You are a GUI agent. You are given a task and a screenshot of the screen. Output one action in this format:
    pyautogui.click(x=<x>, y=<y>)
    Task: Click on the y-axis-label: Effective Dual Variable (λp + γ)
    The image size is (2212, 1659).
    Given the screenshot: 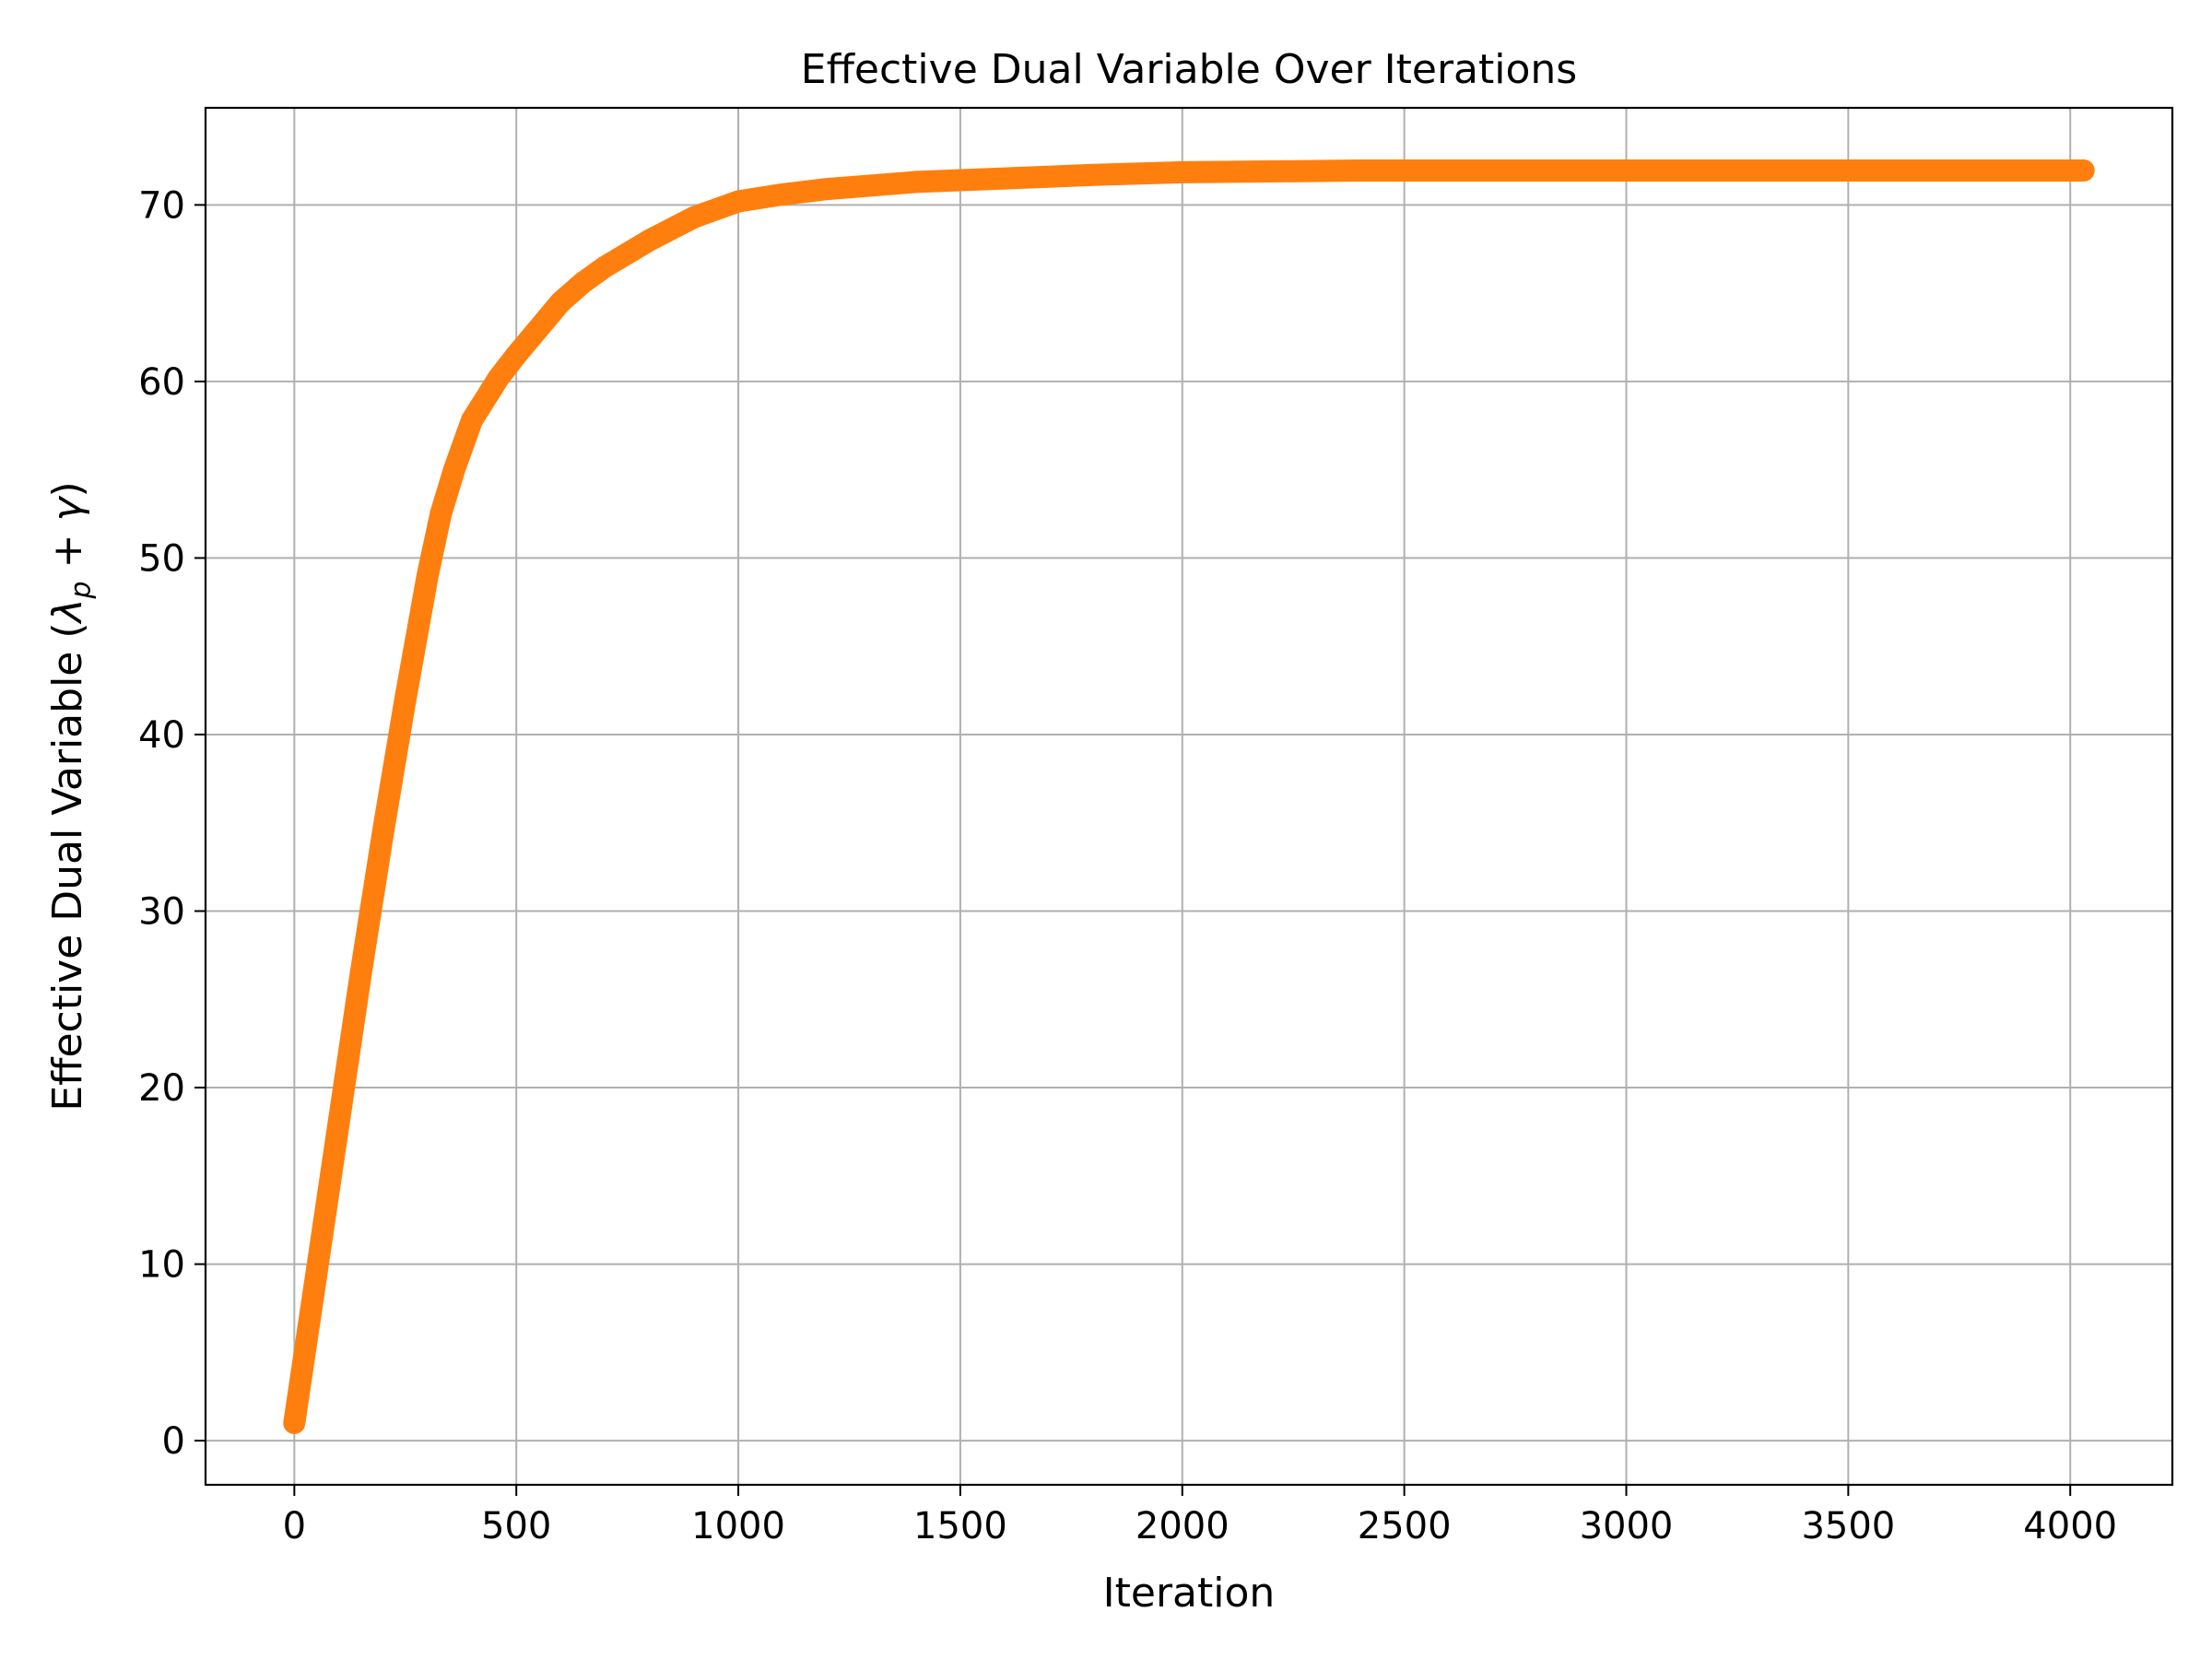 What is the action you would take?
    pyautogui.click(x=71, y=796)
    